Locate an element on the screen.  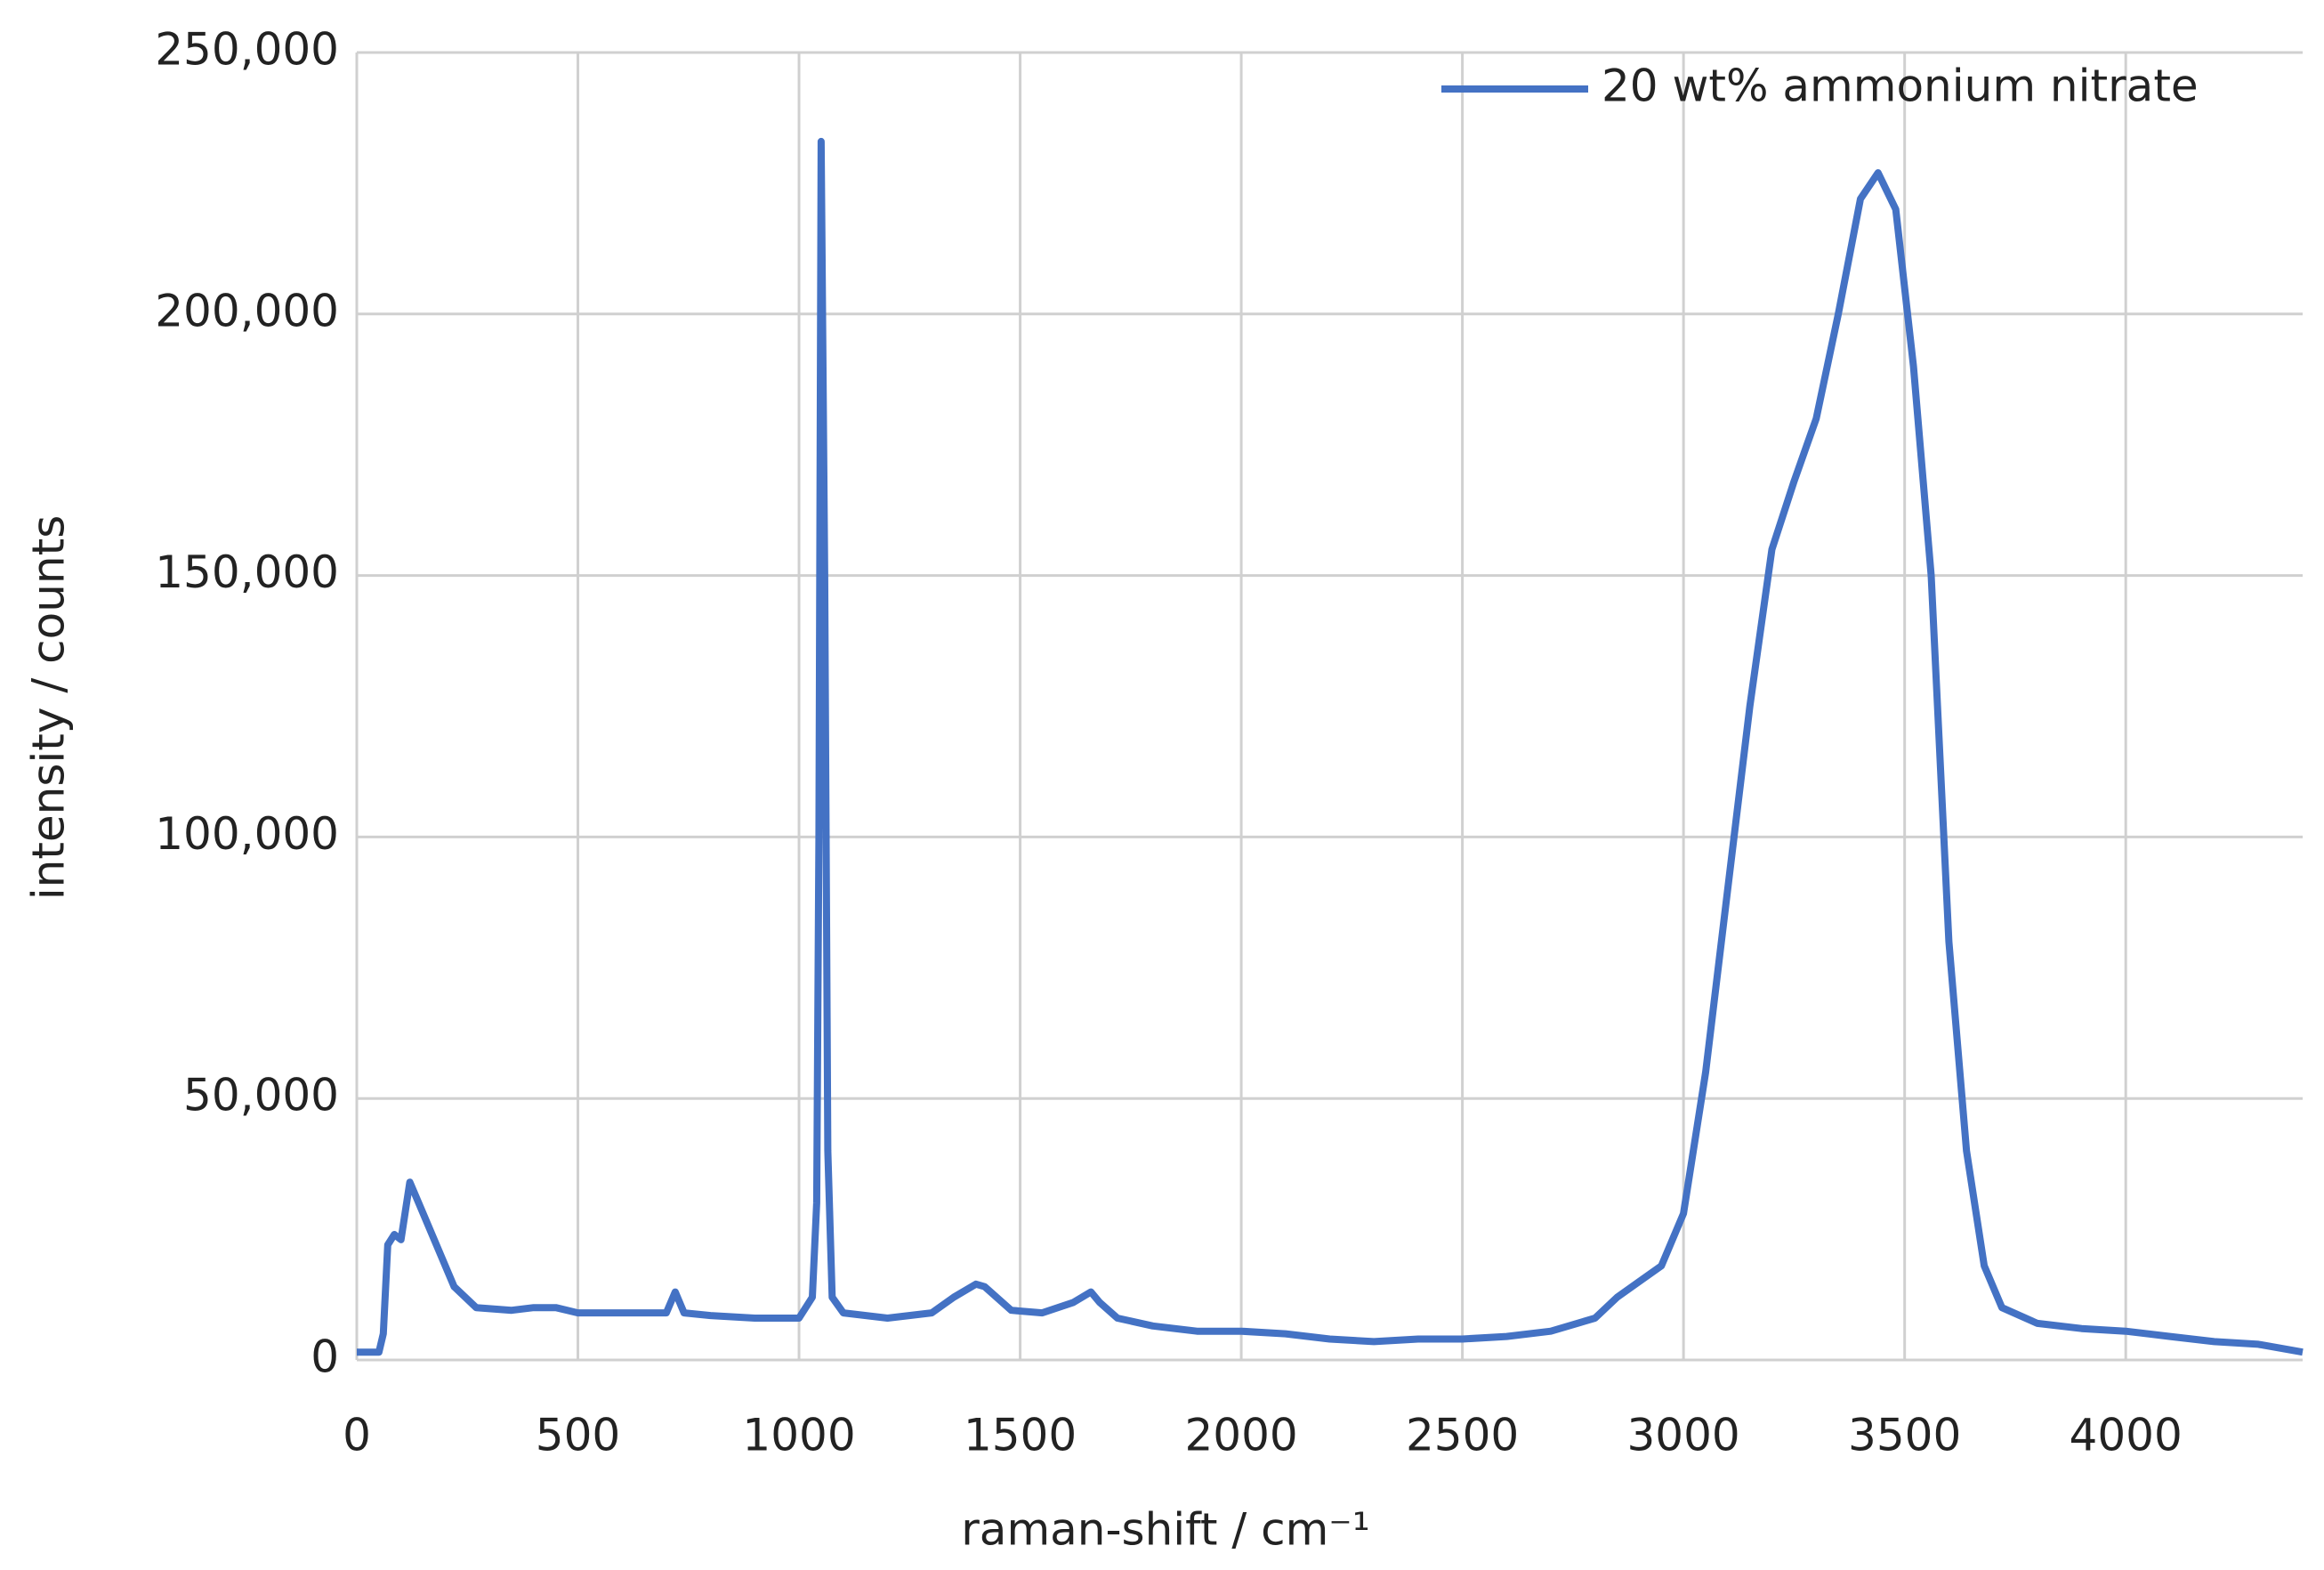
y-tick-label: 200,000 is located at coordinates (247, 310).